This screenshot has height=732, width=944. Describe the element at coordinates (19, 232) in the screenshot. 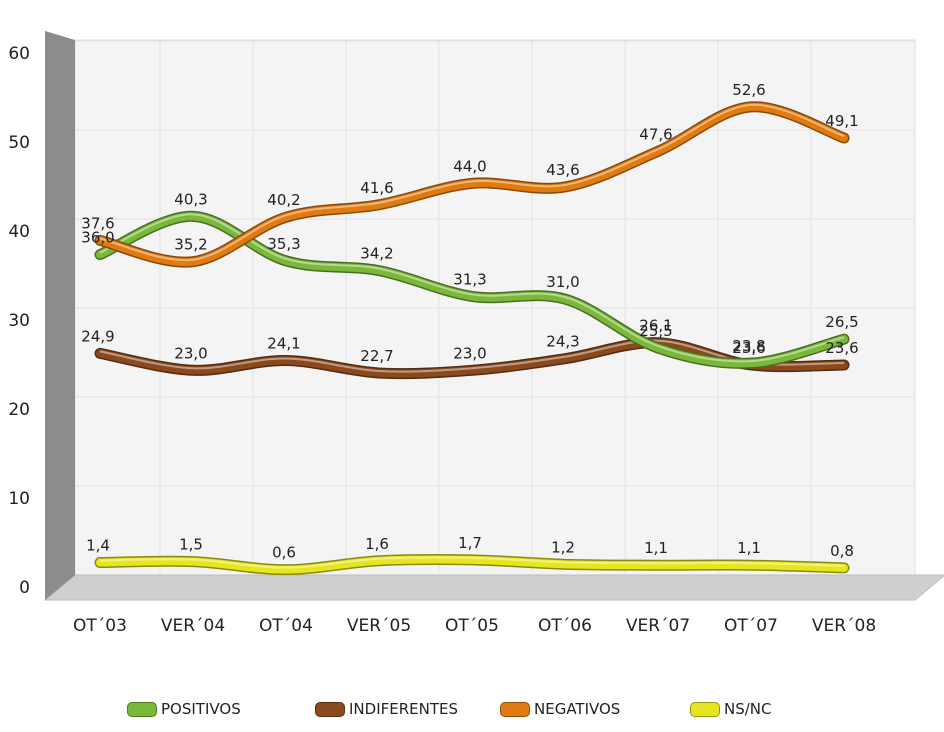

I see `y-tick-label: 40` at that location.